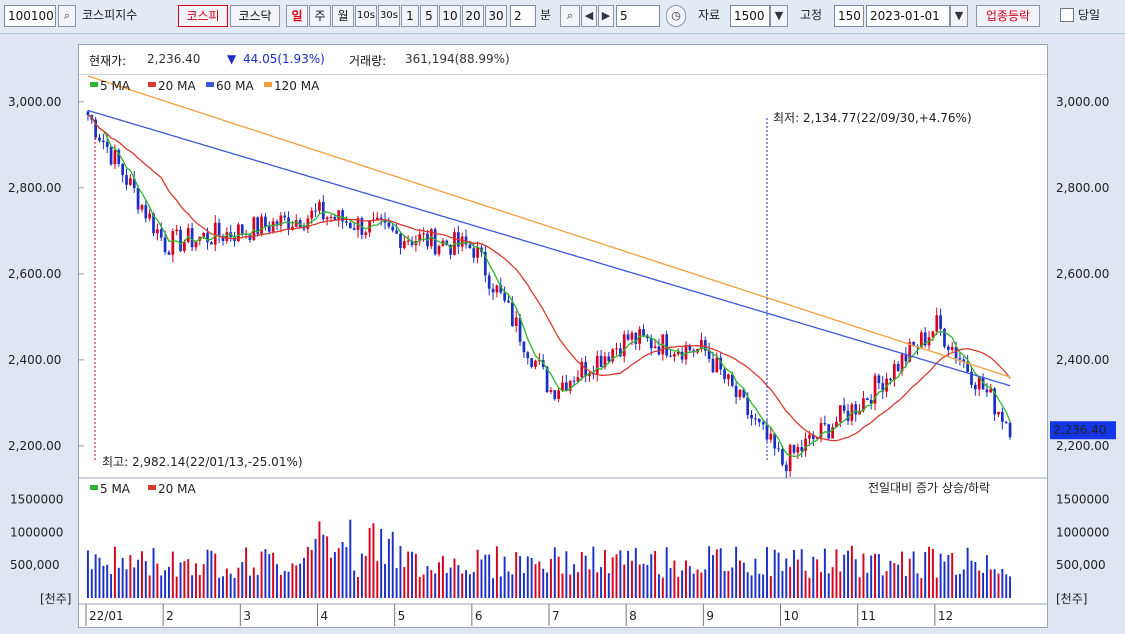  Describe the element at coordinates (203, 16) in the screenshot. I see `kospi-button: 코스피` at that location.